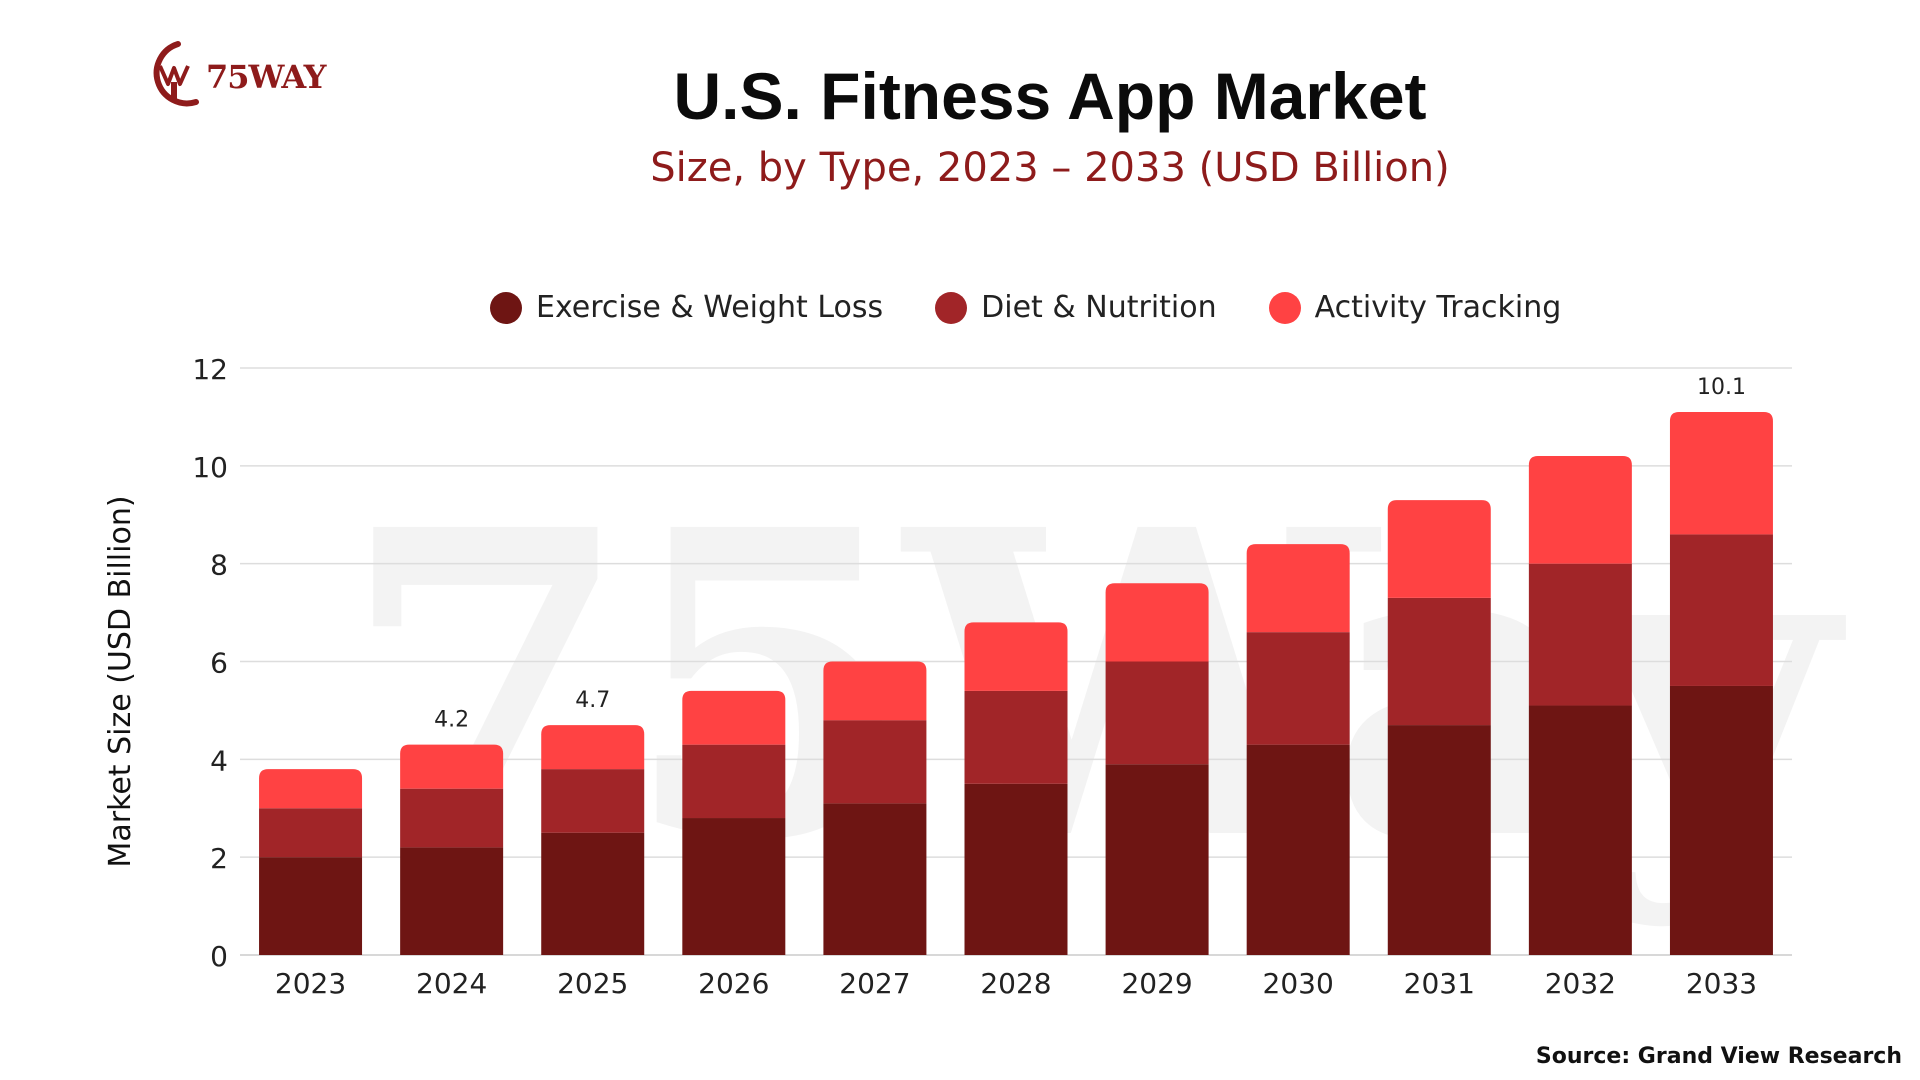  I want to click on x-tick-label: 2027, so click(874, 983).